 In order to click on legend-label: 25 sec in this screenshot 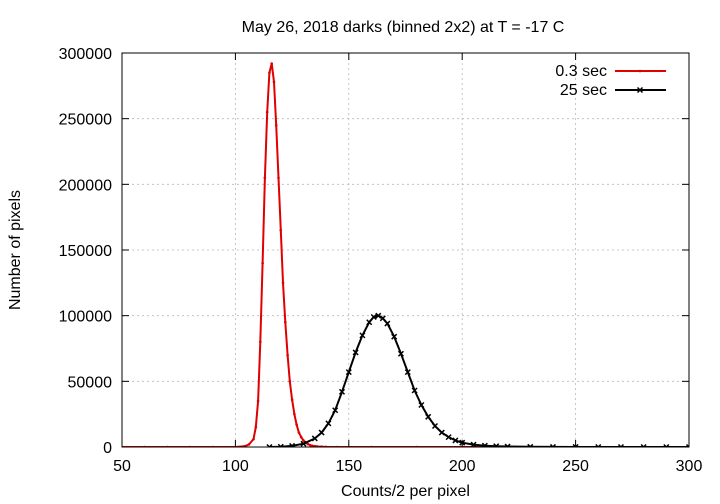, I will do `click(583, 90)`.